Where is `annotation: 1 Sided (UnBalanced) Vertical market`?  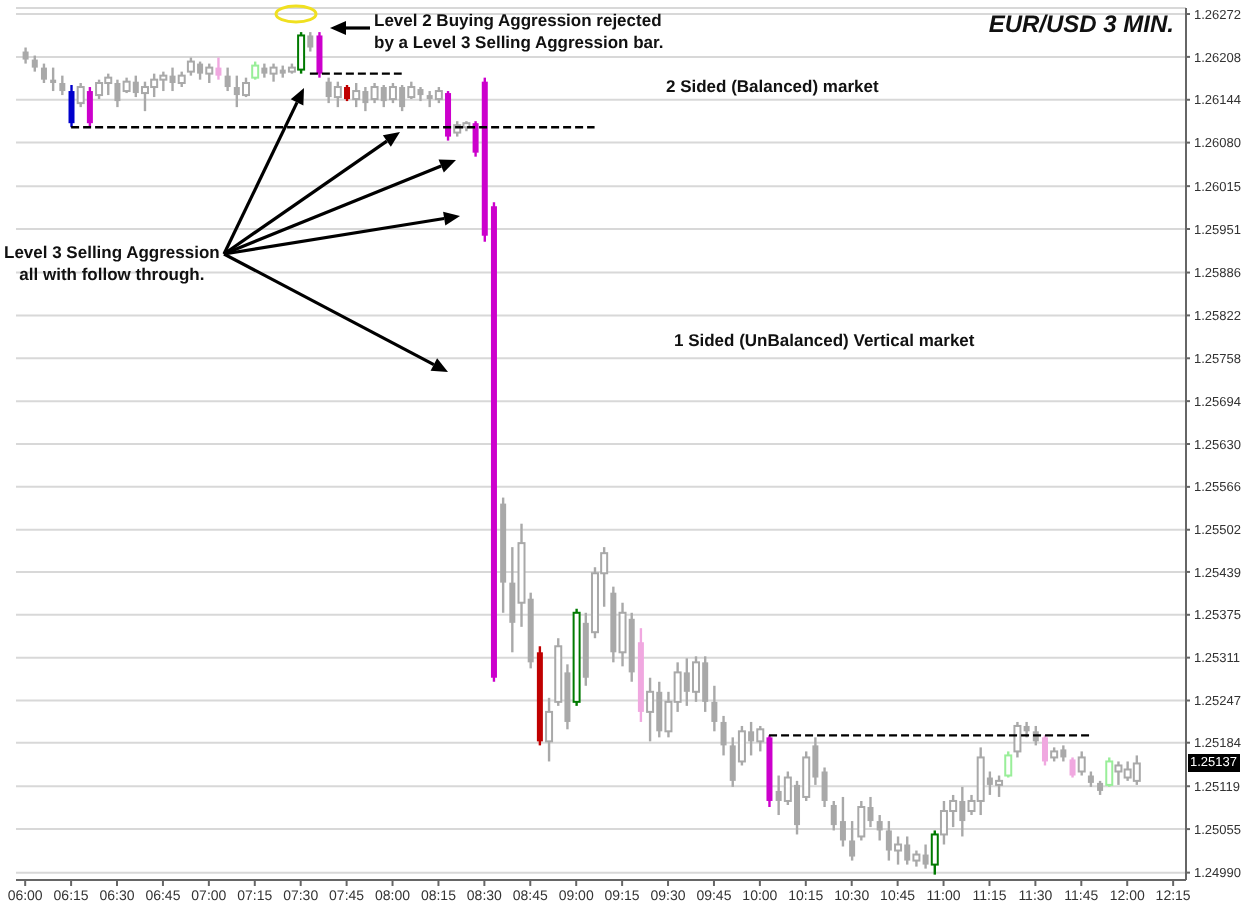
annotation: 1 Sided (UnBalanced) Vertical market is located at coordinates (824, 341).